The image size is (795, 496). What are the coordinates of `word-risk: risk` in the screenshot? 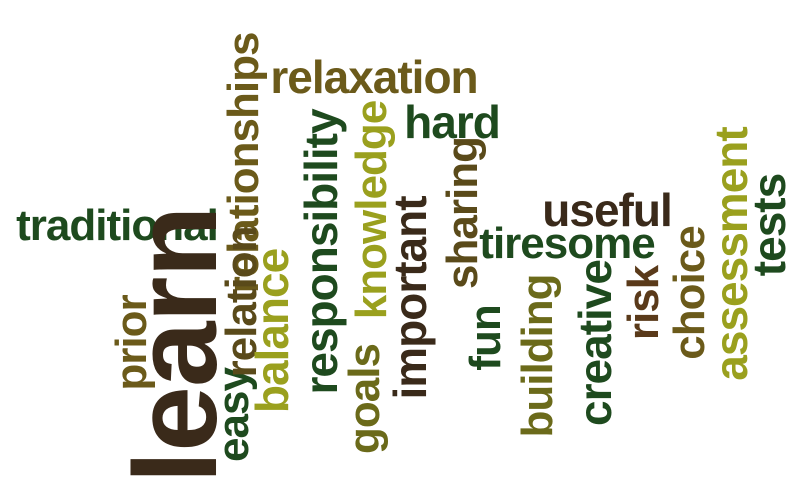 It's located at (643, 303).